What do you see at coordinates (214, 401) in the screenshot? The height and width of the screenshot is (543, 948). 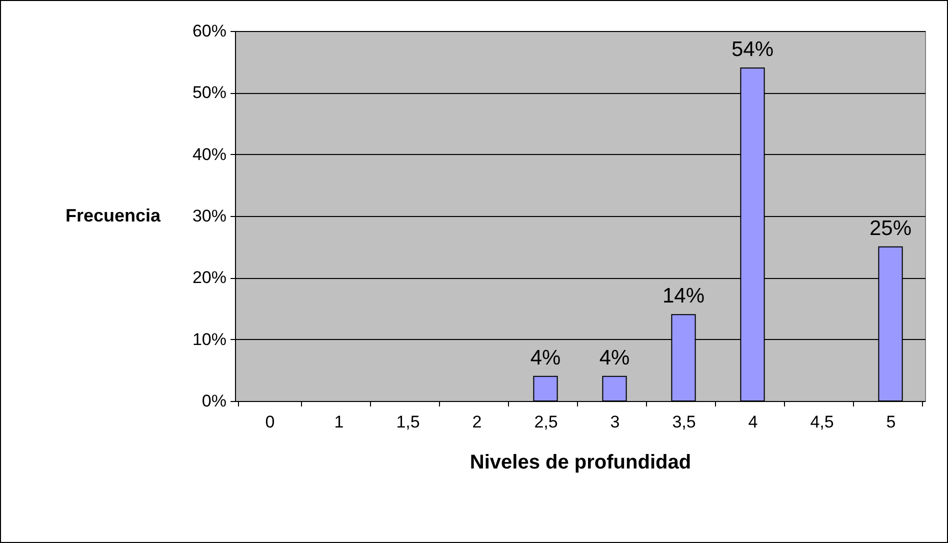 I see `y-tick-label: 0%` at bounding box center [214, 401].